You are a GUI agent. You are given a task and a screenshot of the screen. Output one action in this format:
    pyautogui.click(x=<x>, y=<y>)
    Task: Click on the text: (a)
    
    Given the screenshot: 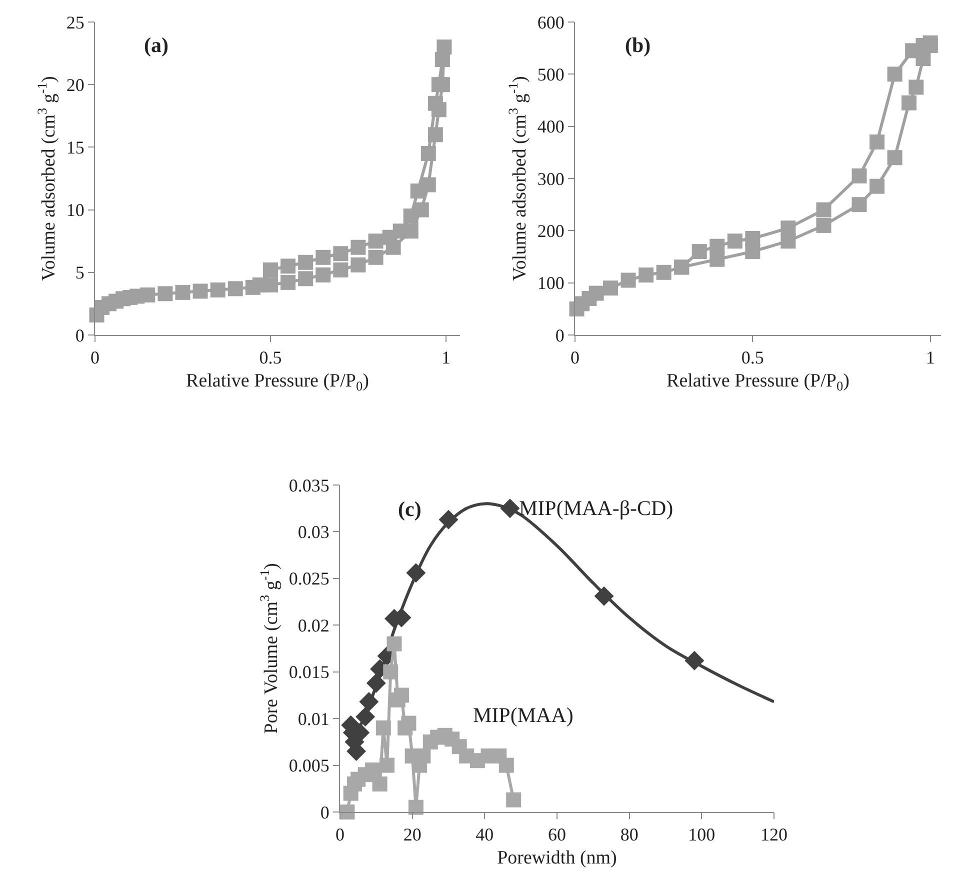 What is the action you would take?
    pyautogui.click(x=156, y=45)
    